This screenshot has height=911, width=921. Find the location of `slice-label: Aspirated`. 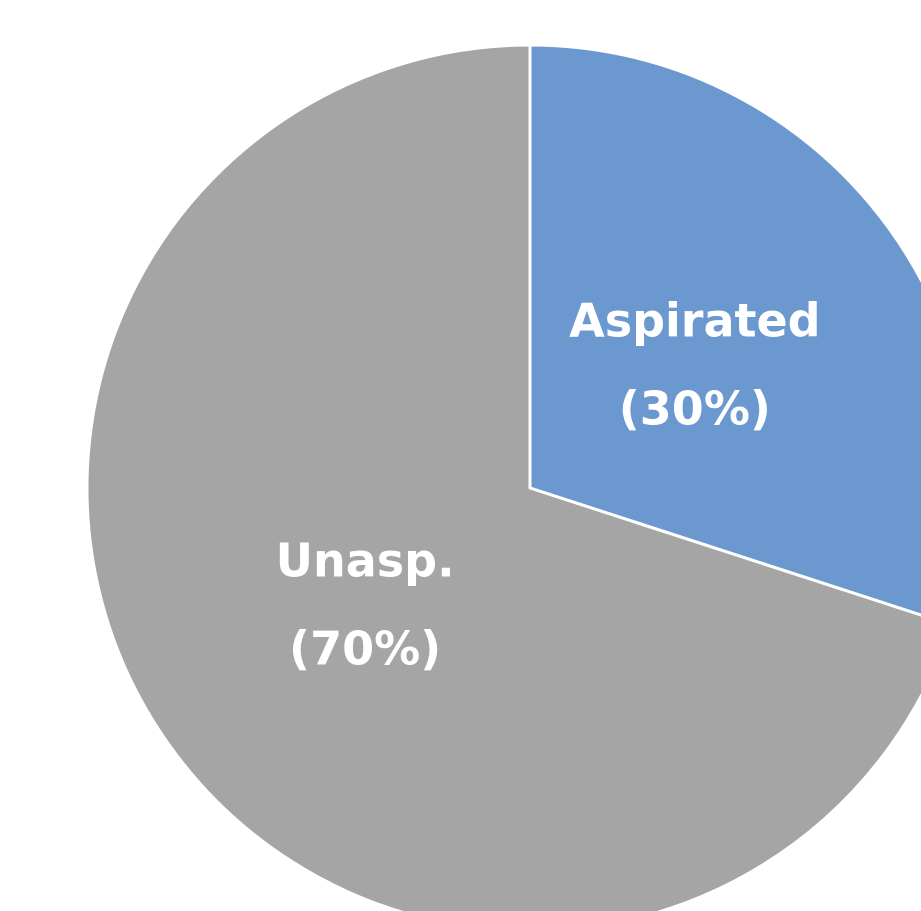

slice-label: Aspirated is located at coordinates (695, 321).